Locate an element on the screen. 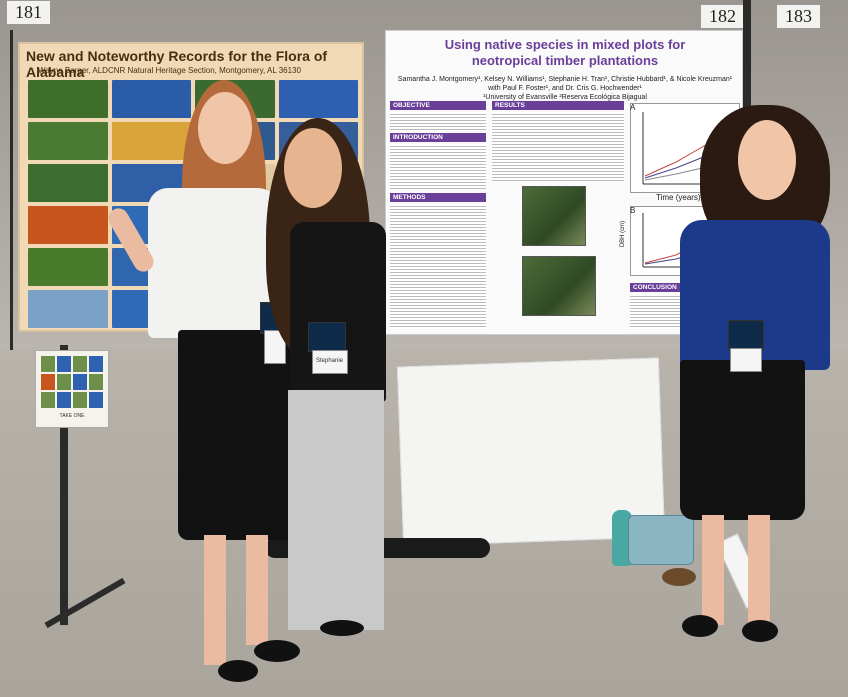 This screenshot has width=848, height=697. person-left-face is located at coordinates (225, 128).